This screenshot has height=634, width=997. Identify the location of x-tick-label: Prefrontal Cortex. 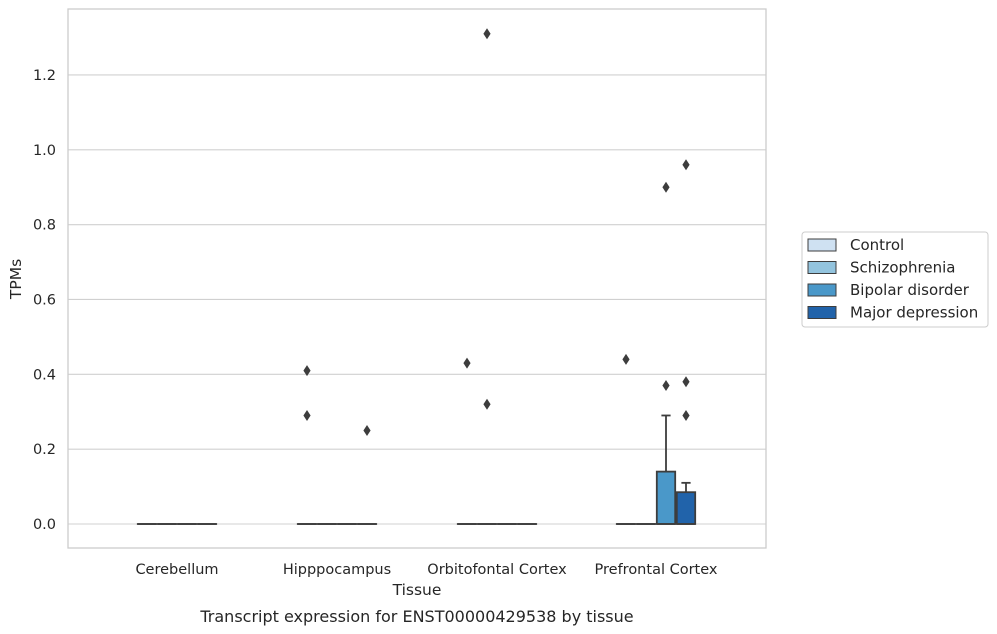
(656, 570).